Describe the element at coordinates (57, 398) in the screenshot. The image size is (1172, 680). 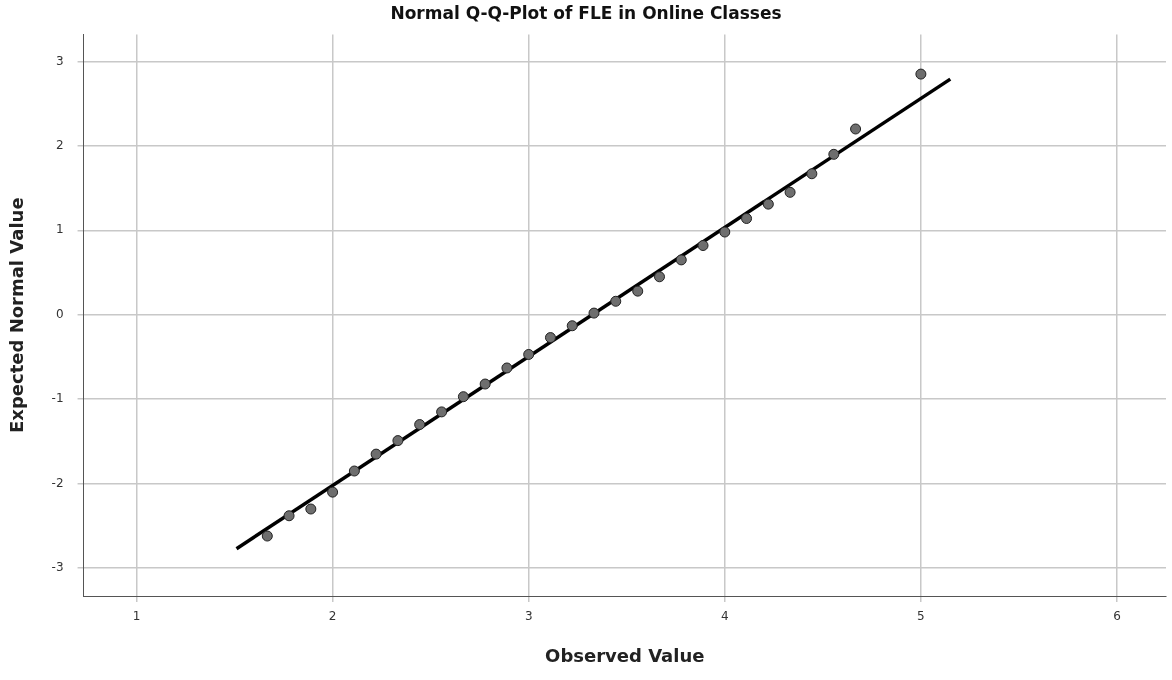
I see `y-tick-label: -1` at that location.